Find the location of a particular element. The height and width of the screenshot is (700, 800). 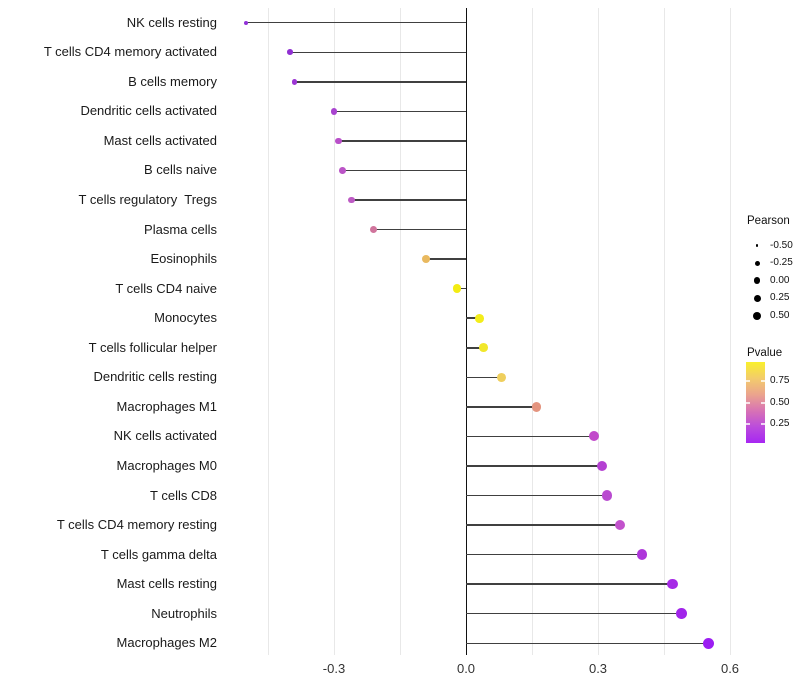

row-label: Mast cells activated is located at coordinates (160, 140).